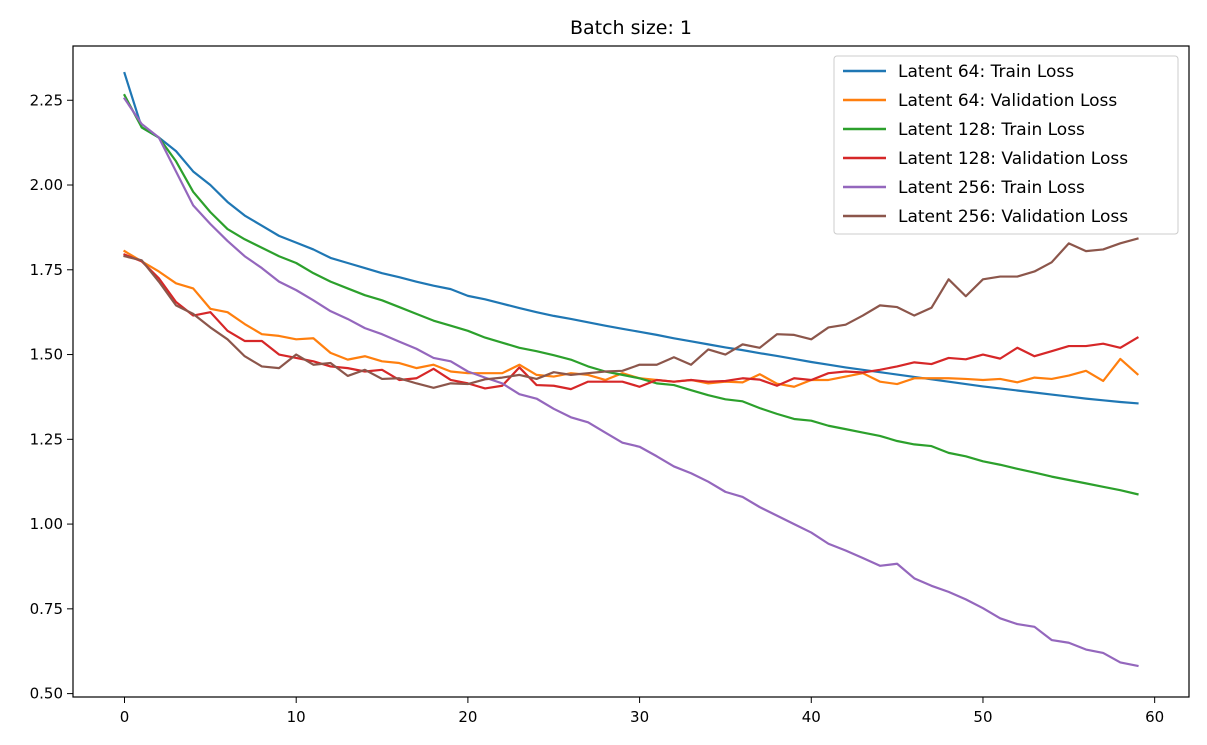  What do you see at coordinates (639, 717) in the screenshot?
I see `x-tick-label: 30` at bounding box center [639, 717].